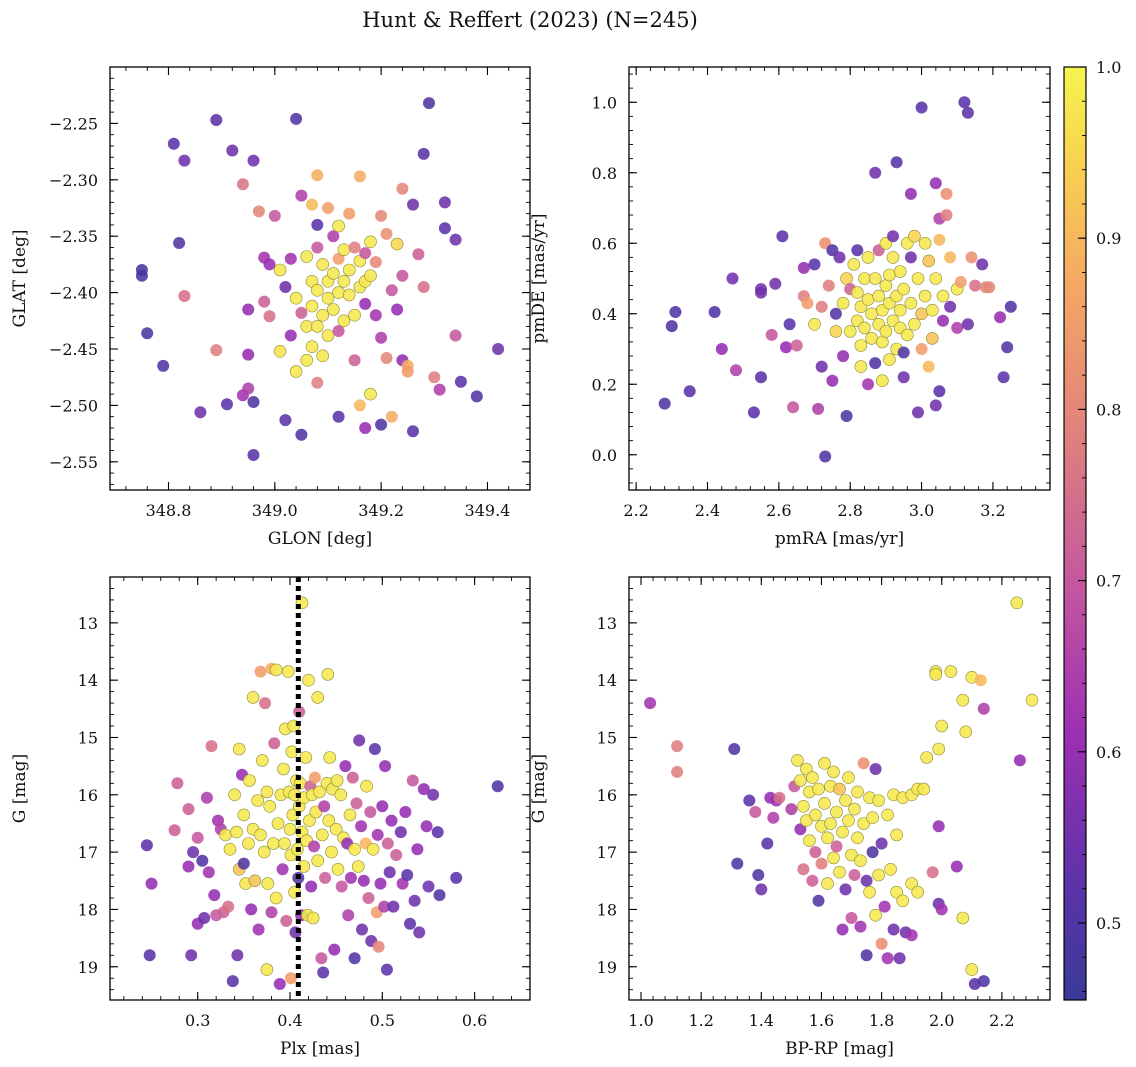 The height and width of the screenshot is (1067, 1136). What do you see at coordinates (73, 293) in the screenshot?
I see `y-tick-label: −2.40` at bounding box center [73, 293].